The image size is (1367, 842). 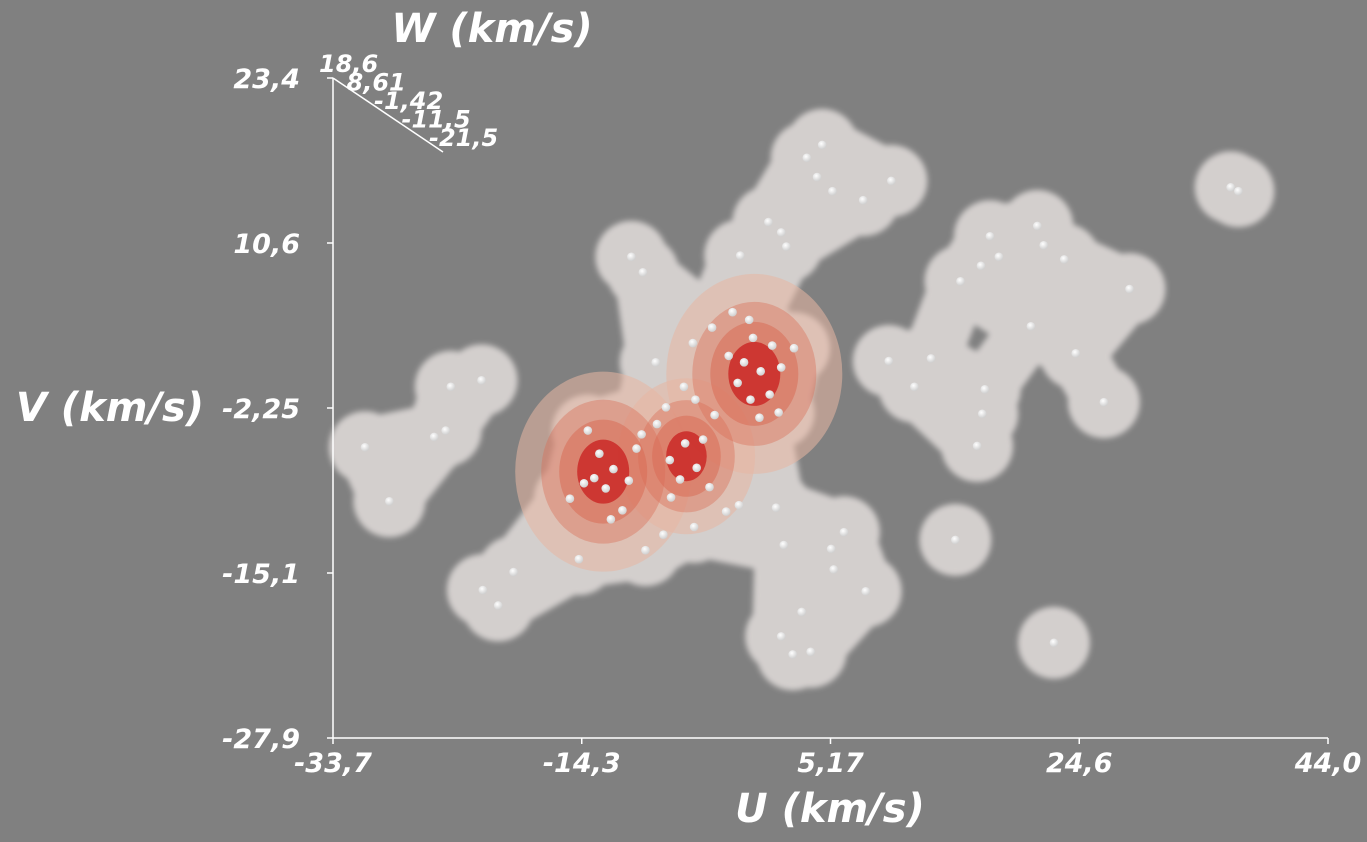 I want to click on z-tick-label: -21,5, so click(x=463, y=138).